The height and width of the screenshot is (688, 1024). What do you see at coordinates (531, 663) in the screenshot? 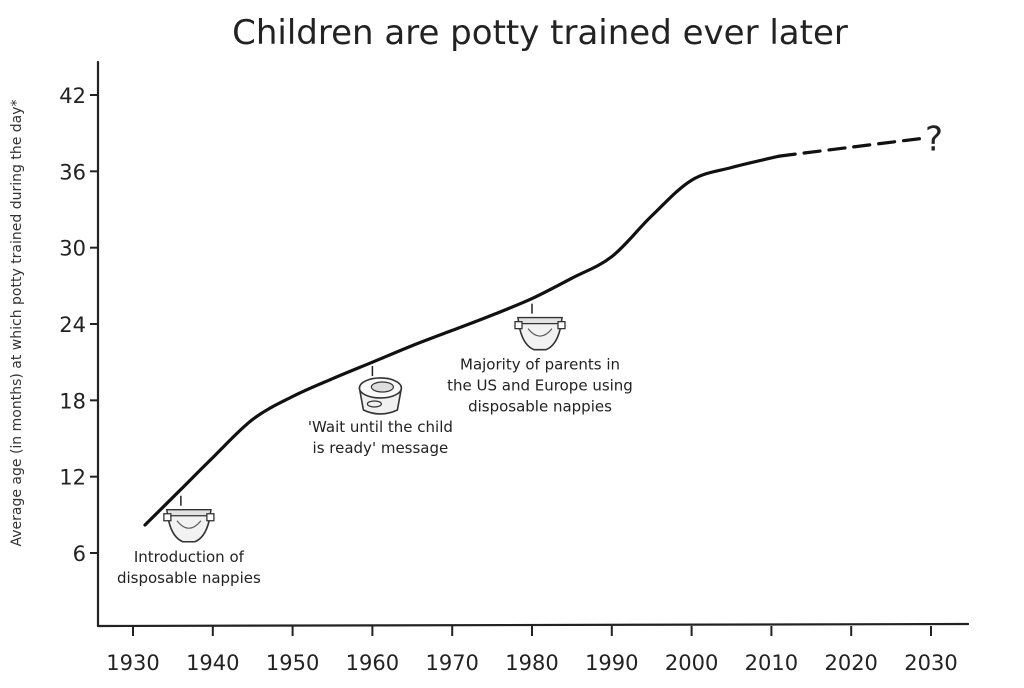
I see `x-tick-label: 1980` at bounding box center [531, 663].